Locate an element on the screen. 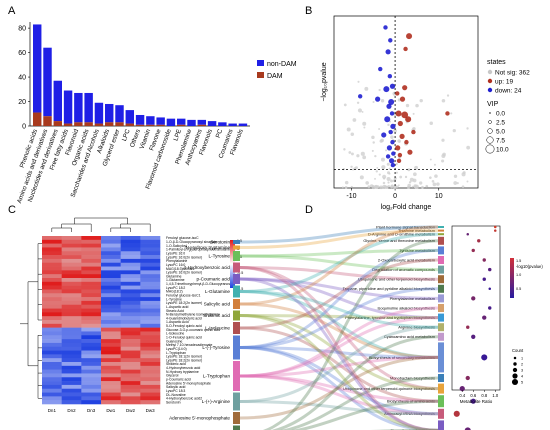 The image size is (550, 430). row-label: LysoPC(14:0) is located at coordinates (176, 349).